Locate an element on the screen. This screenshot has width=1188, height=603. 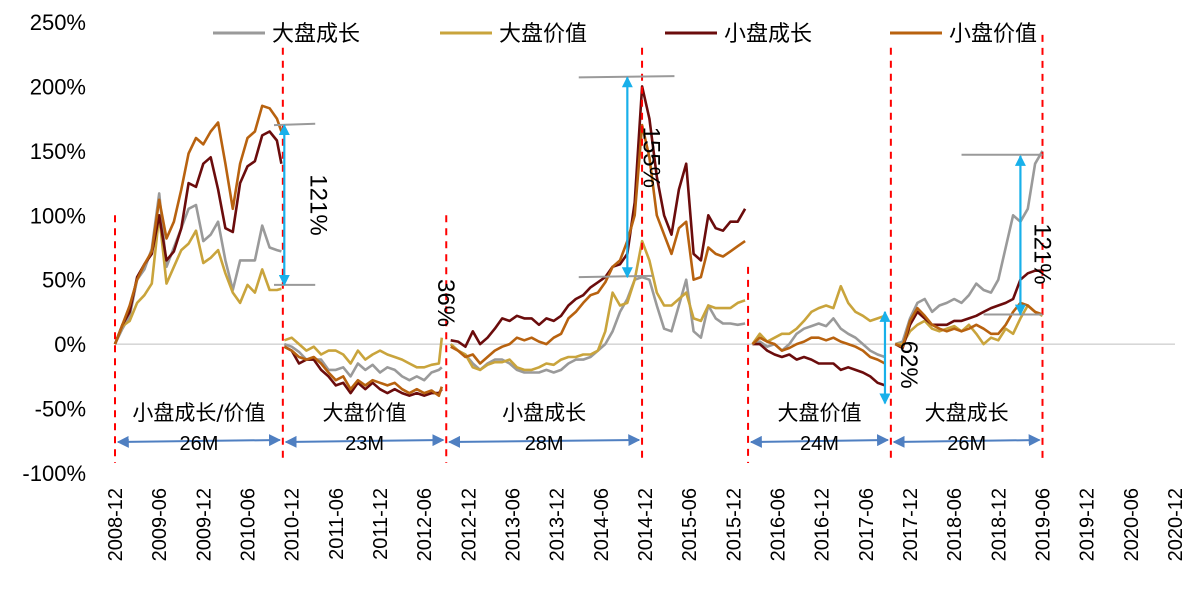
x-tick-label: 2008-12 is located at coordinates (116, 524).